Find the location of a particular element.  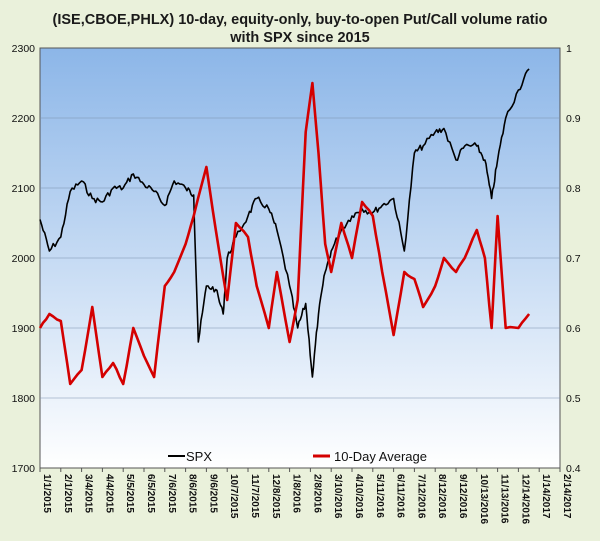

x-axis-tick-label: 7/12/2016 is located at coordinates (420, 496).